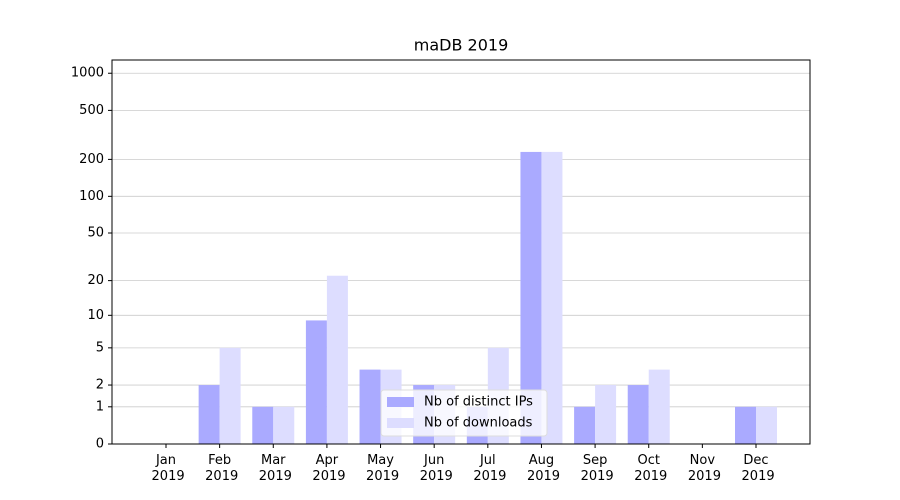 The image size is (900, 500). Describe the element at coordinates (87, 73) in the screenshot. I see `y-tick-label: 1000` at that location.